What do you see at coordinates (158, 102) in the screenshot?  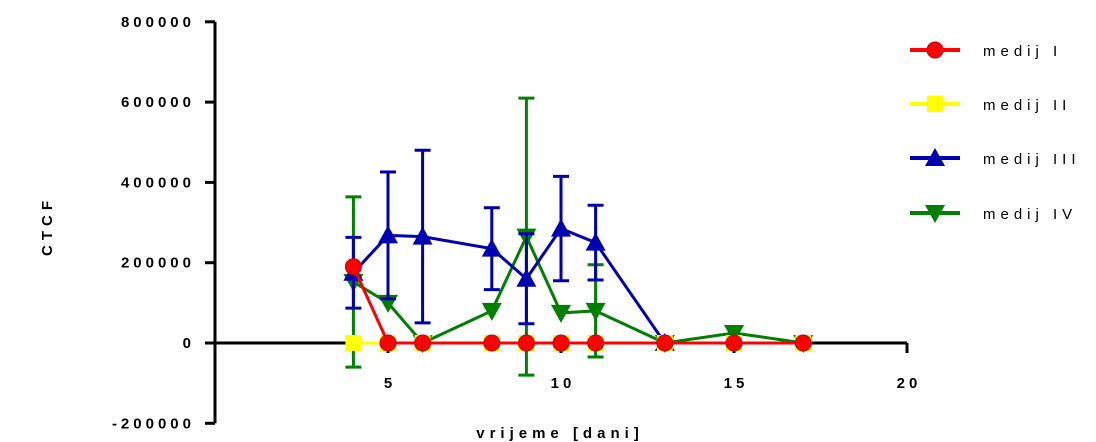 I see `y-tick-label: 600000` at bounding box center [158, 102].